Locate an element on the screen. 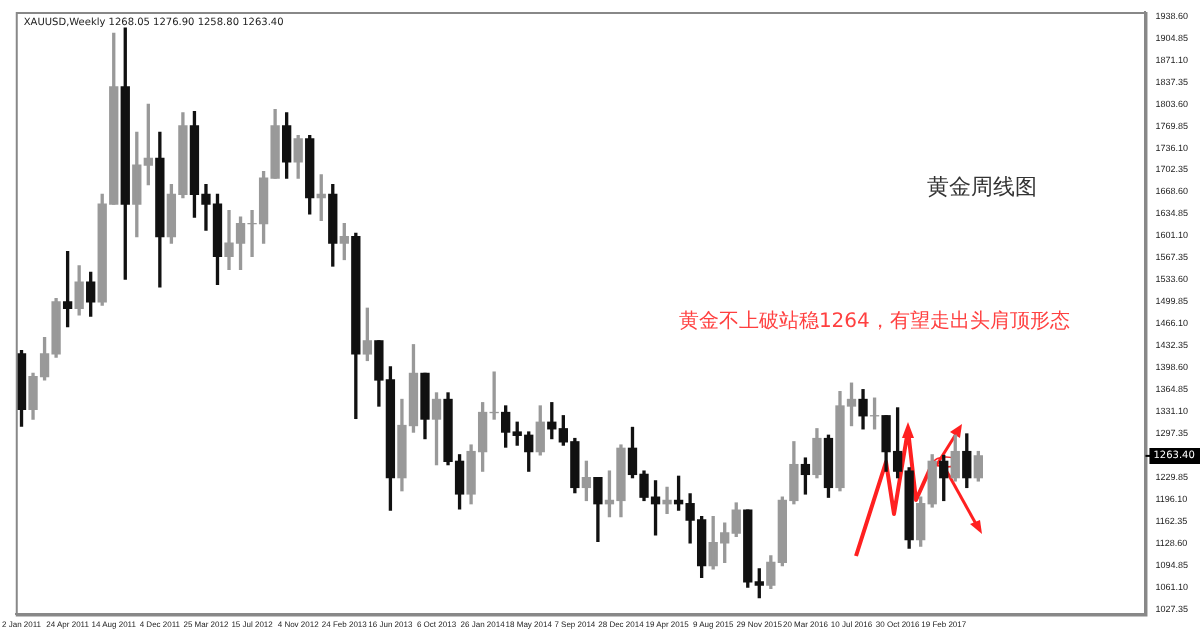  annotation: 黄金不上破站稳1264，有望走出头肩顶形态 is located at coordinates (874, 321).